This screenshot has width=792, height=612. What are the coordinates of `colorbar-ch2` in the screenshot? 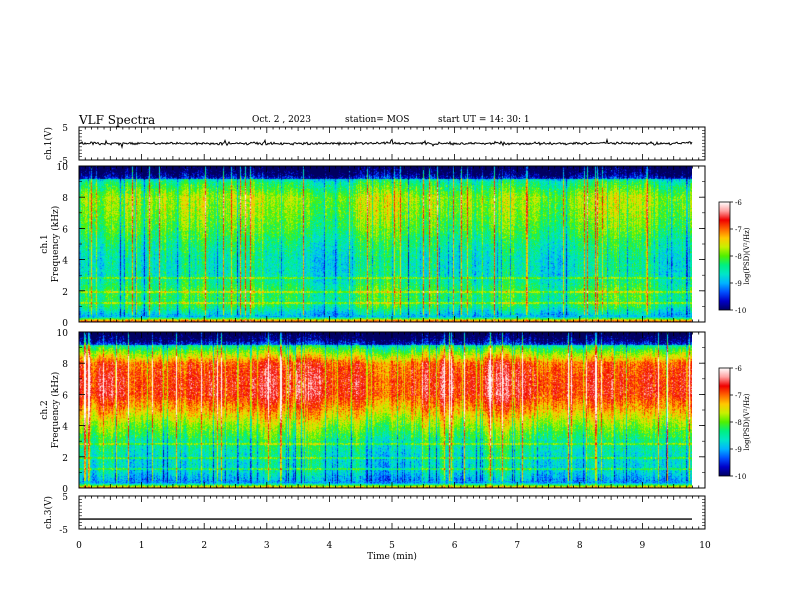 It's located at (724, 422).